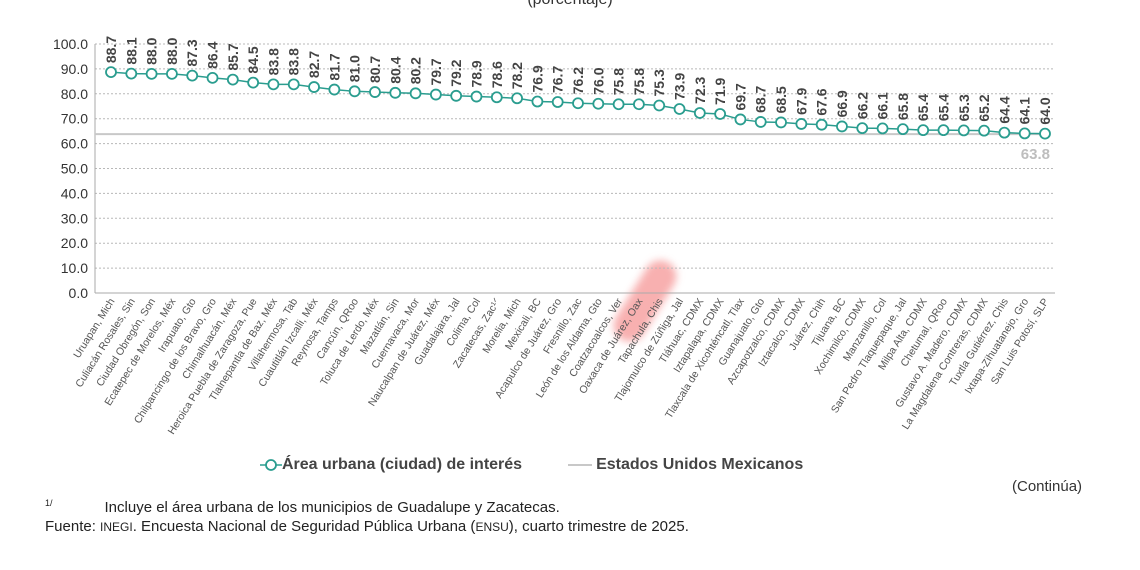  Describe the element at coordinates (801, 100) in the screenshot. I see `data-label: 67.9` at that location.